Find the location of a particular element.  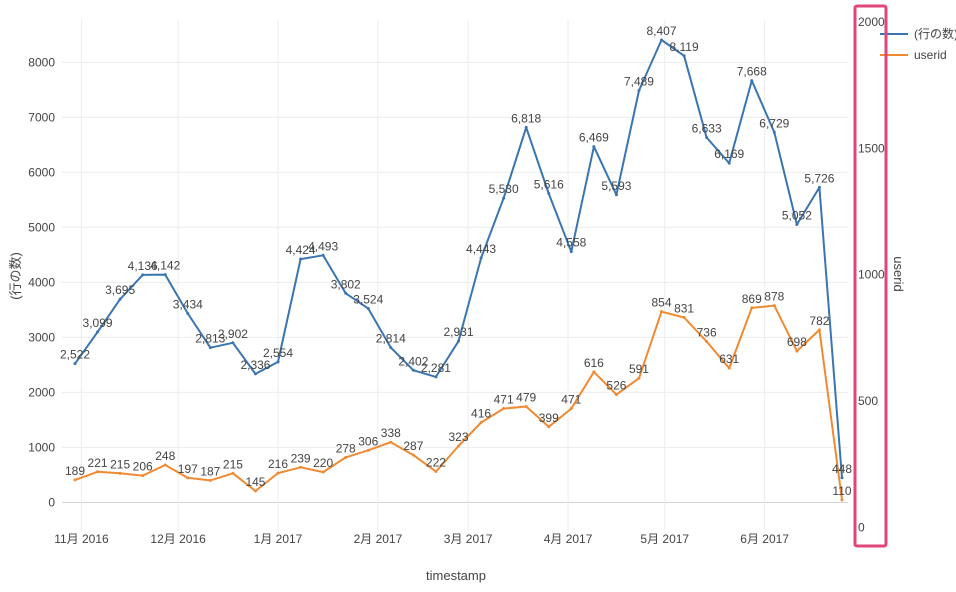

data-label-userid: 222 is located at coordinates (436, 463).